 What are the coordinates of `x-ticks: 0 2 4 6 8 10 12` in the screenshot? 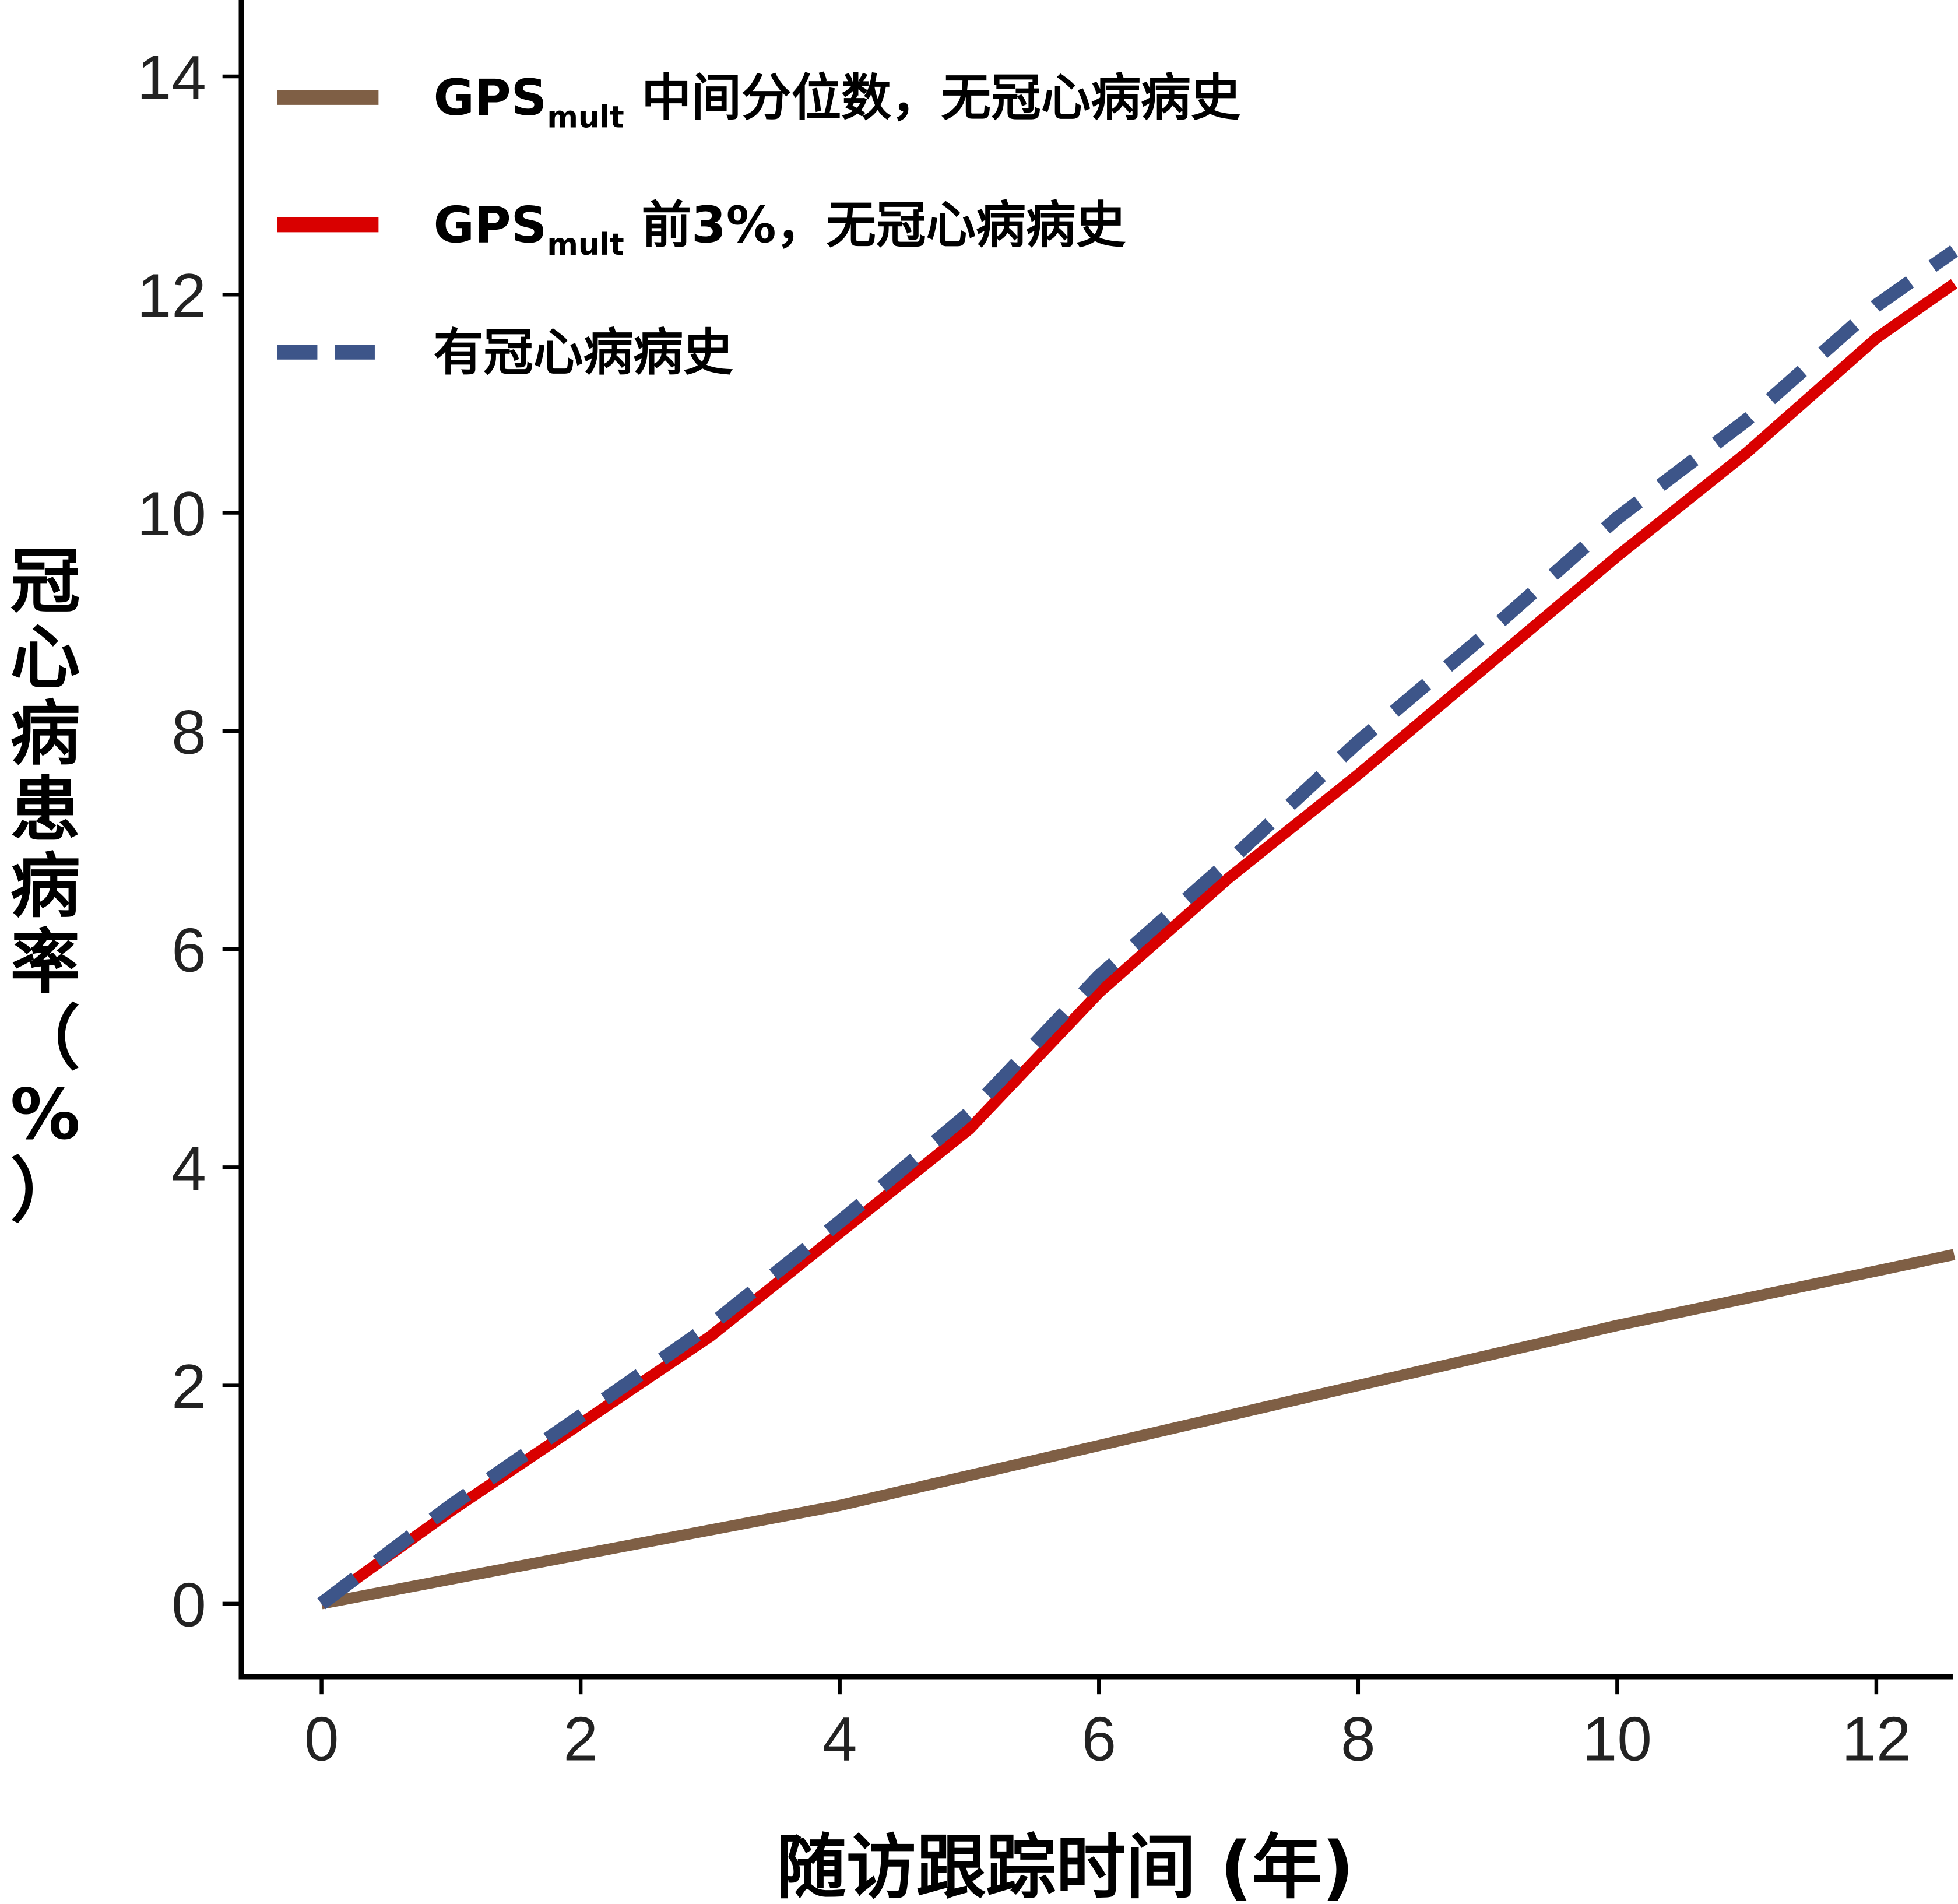 It's located at (1107, 1725).